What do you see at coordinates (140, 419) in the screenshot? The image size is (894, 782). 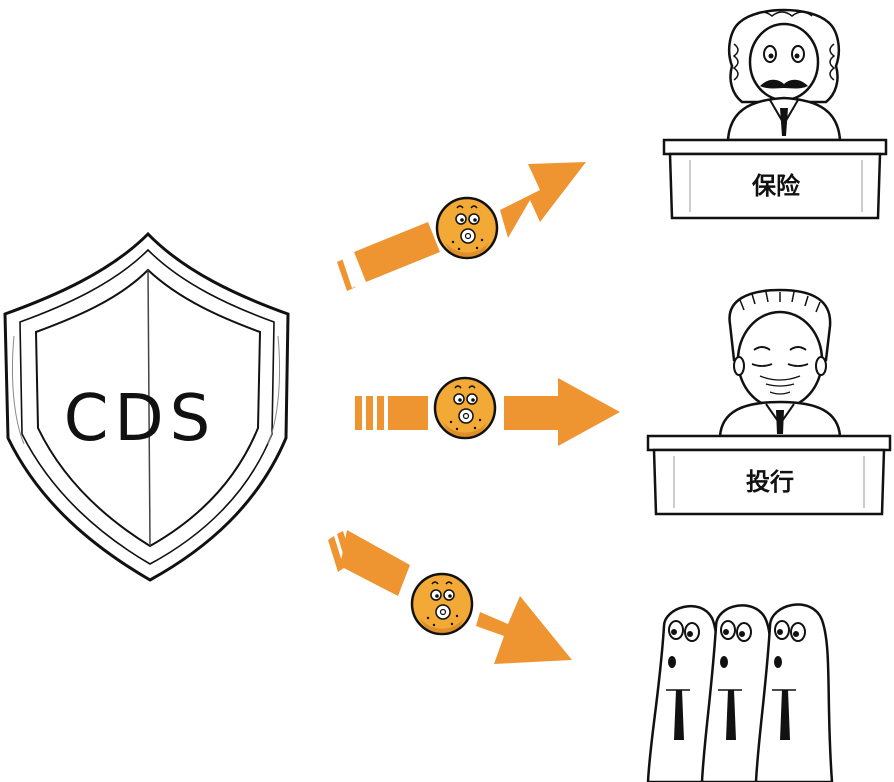 I see `shield-label: CDS` at bounding box center [140, 419].